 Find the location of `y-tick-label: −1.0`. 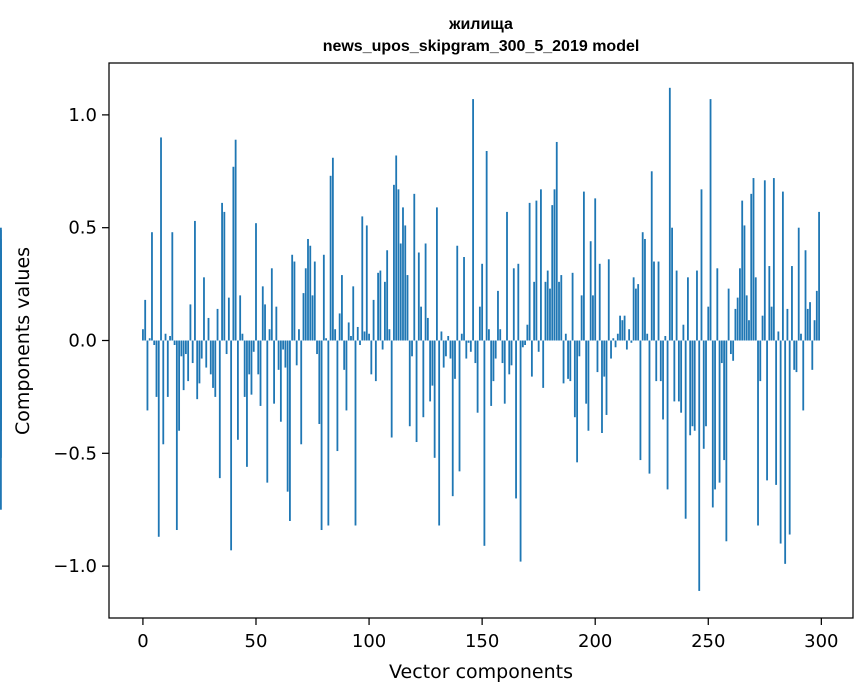

y-tick-label: −1.0 is located at coordinates (75, 566).